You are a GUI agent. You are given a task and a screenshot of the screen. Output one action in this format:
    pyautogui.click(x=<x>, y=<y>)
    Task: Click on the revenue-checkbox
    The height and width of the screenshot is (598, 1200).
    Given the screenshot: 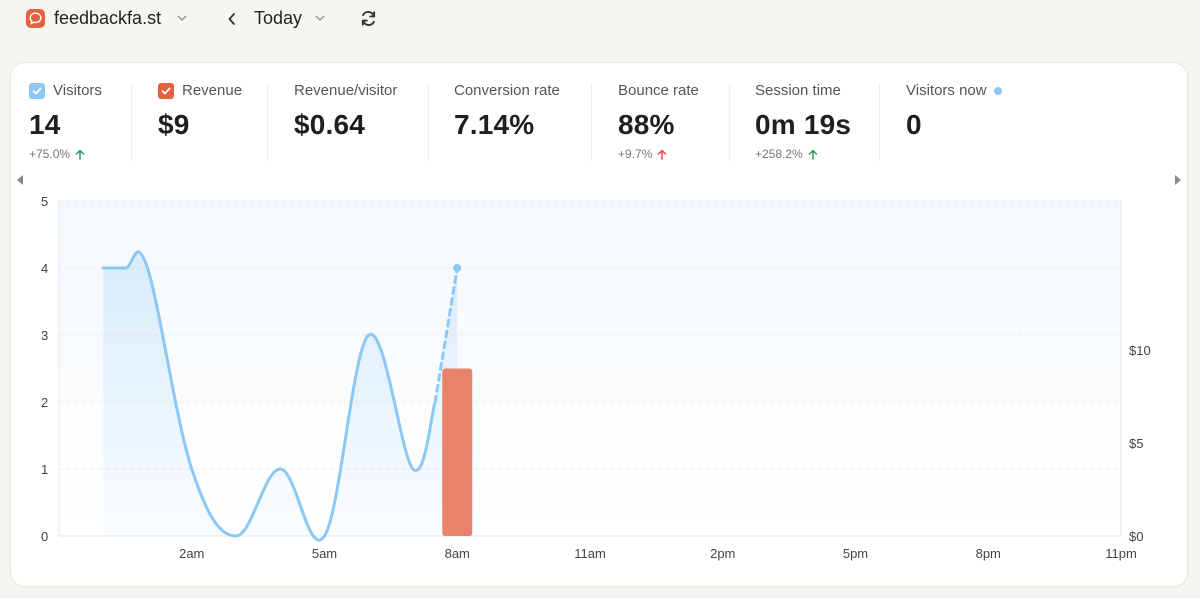 What is the action you would take?
    pyautogui.click(x=166, y=90)
    